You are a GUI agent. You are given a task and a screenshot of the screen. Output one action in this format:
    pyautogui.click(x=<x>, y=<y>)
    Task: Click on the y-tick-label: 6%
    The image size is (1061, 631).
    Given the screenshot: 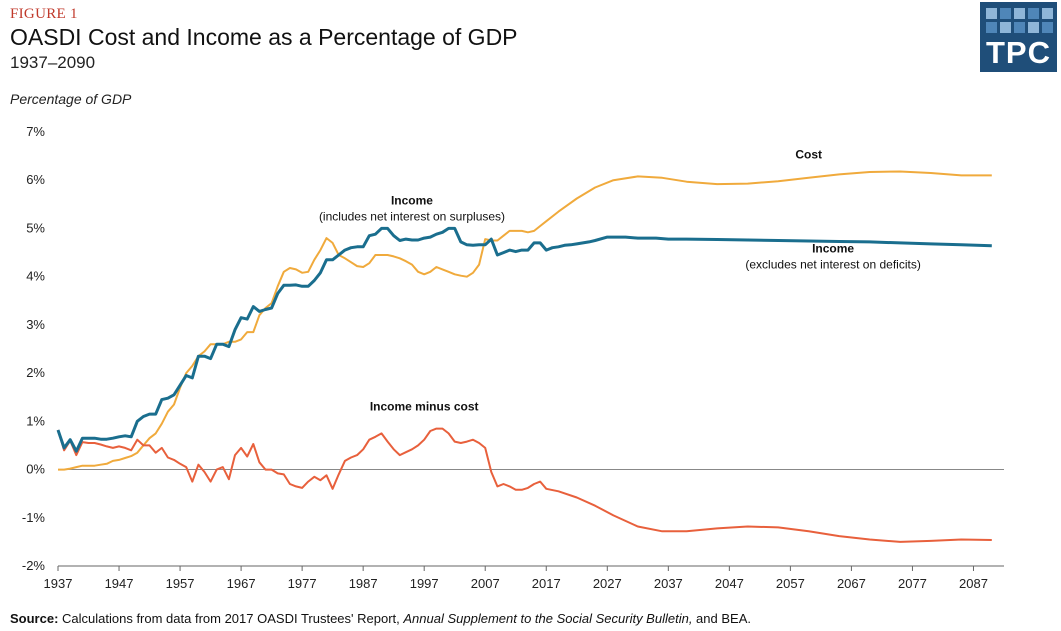 What is the action you would take?
    pyautogui.click(x=35, y=179)
    